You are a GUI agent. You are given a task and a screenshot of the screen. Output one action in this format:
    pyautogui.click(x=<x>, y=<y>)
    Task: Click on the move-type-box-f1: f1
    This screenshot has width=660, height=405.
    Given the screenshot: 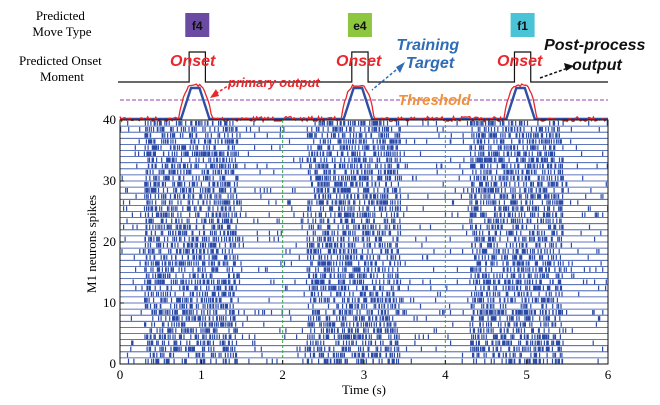 What is the action you would take?
    pyautogui.click(x=522, y=25)
    